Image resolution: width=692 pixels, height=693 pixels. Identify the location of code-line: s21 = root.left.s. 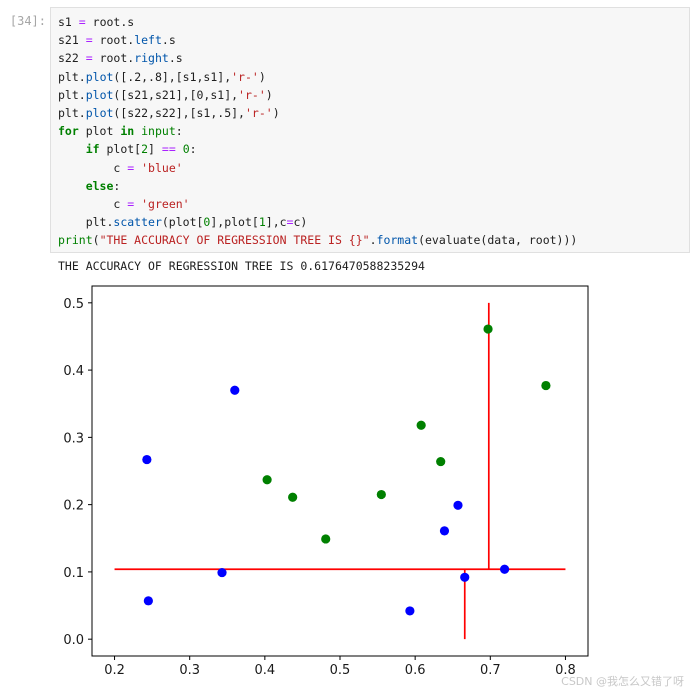
(317, 40).